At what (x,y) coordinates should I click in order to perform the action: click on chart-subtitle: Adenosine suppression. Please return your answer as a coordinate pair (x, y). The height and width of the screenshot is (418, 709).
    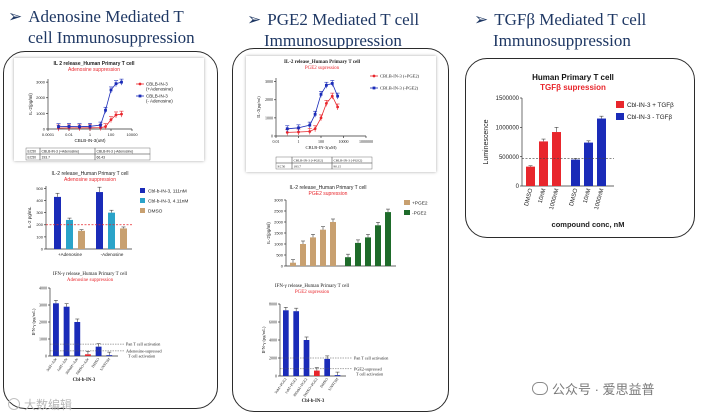
    Looking at the image, I should click on (94, 70).